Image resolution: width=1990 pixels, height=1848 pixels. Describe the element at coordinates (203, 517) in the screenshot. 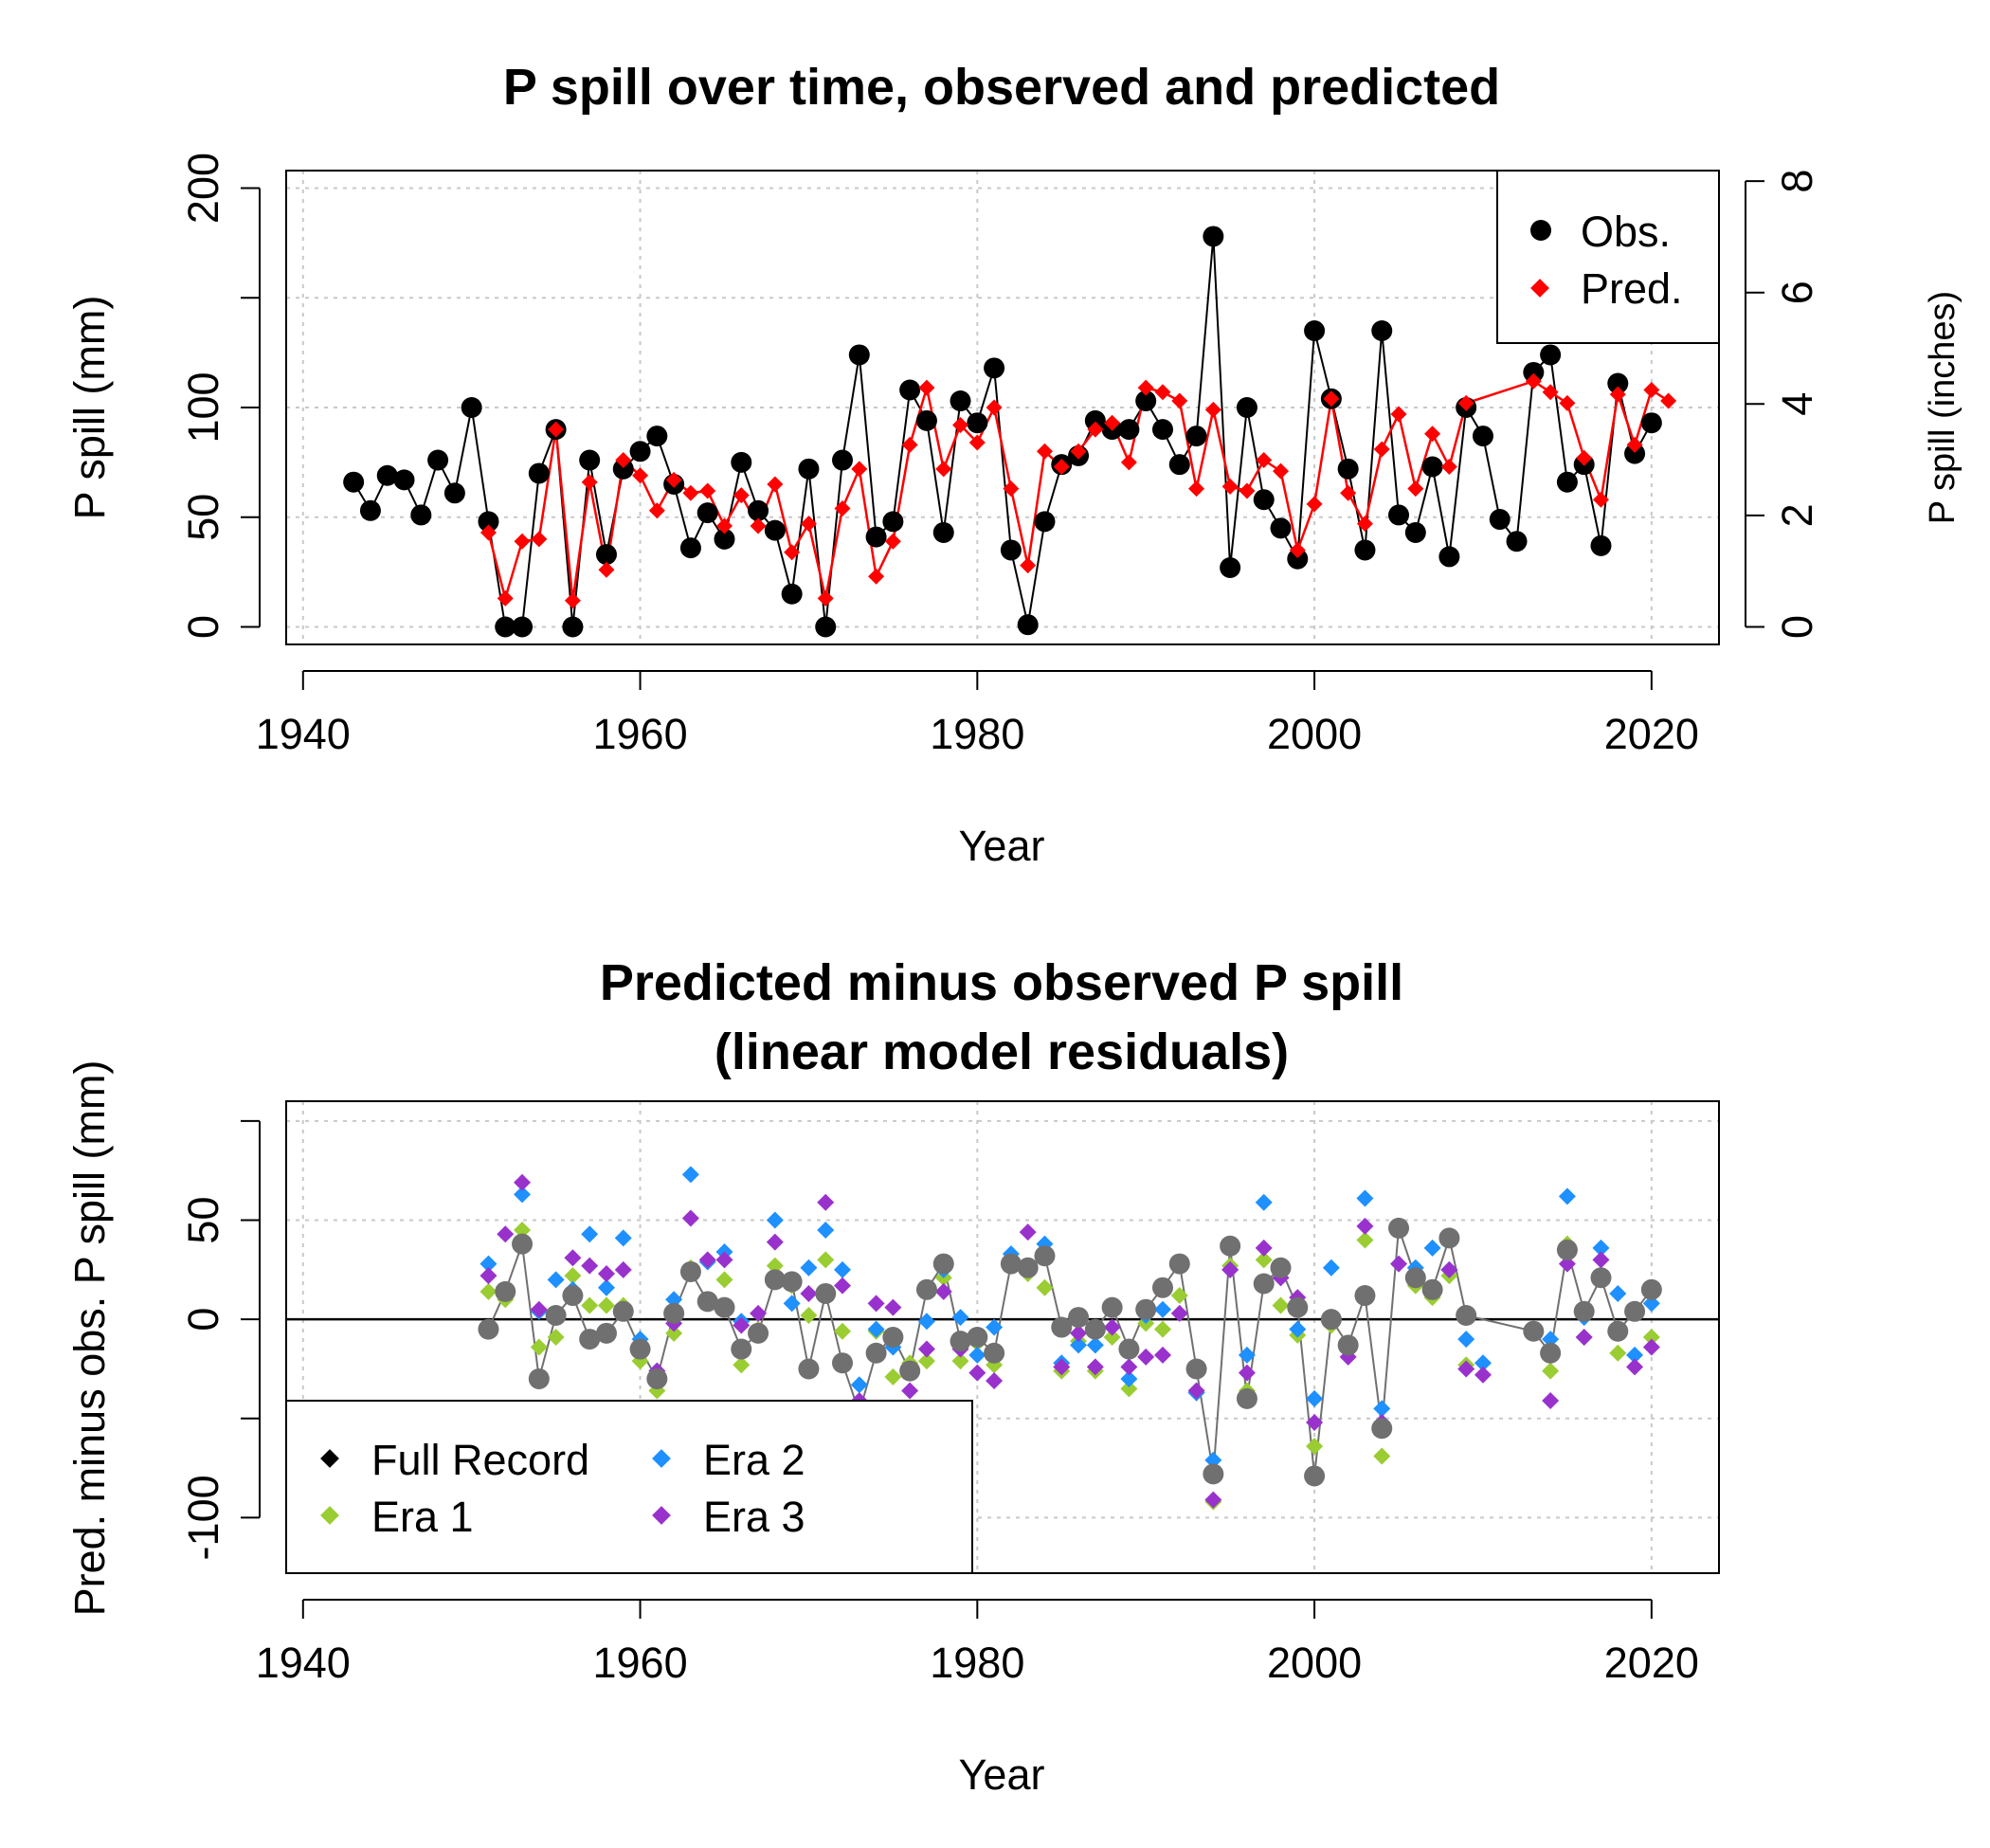

I see `top-y-tick-label: 50` at that location.